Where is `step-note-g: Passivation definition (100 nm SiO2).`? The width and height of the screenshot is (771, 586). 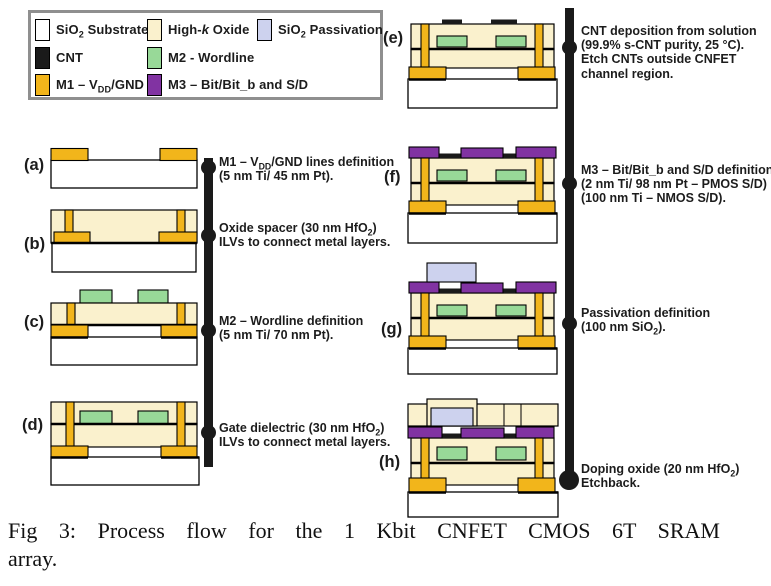
step-note-g: Passivation definition (100 nm SiO2). is located at coordinates (646, 321).